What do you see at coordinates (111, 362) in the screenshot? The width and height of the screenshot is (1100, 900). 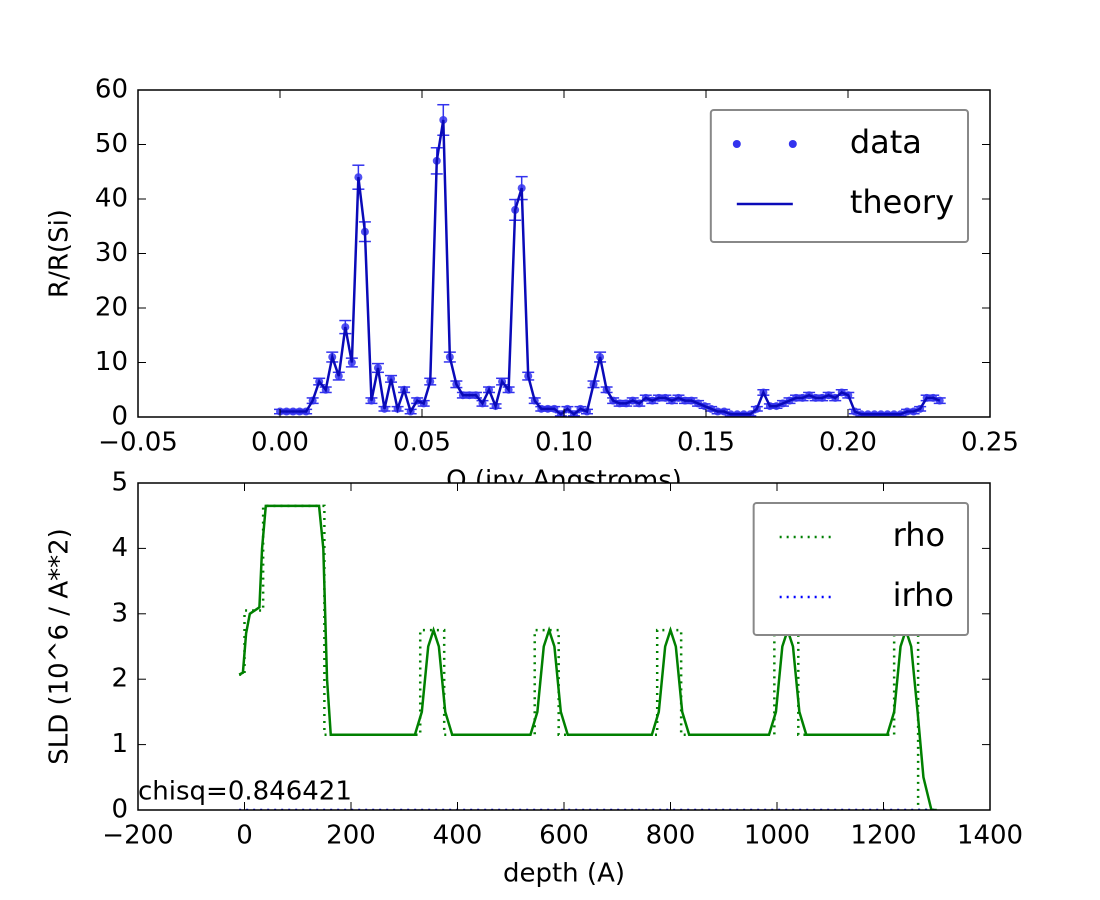 I see `y-tick-label: 10` at bounding box center [111, 362].